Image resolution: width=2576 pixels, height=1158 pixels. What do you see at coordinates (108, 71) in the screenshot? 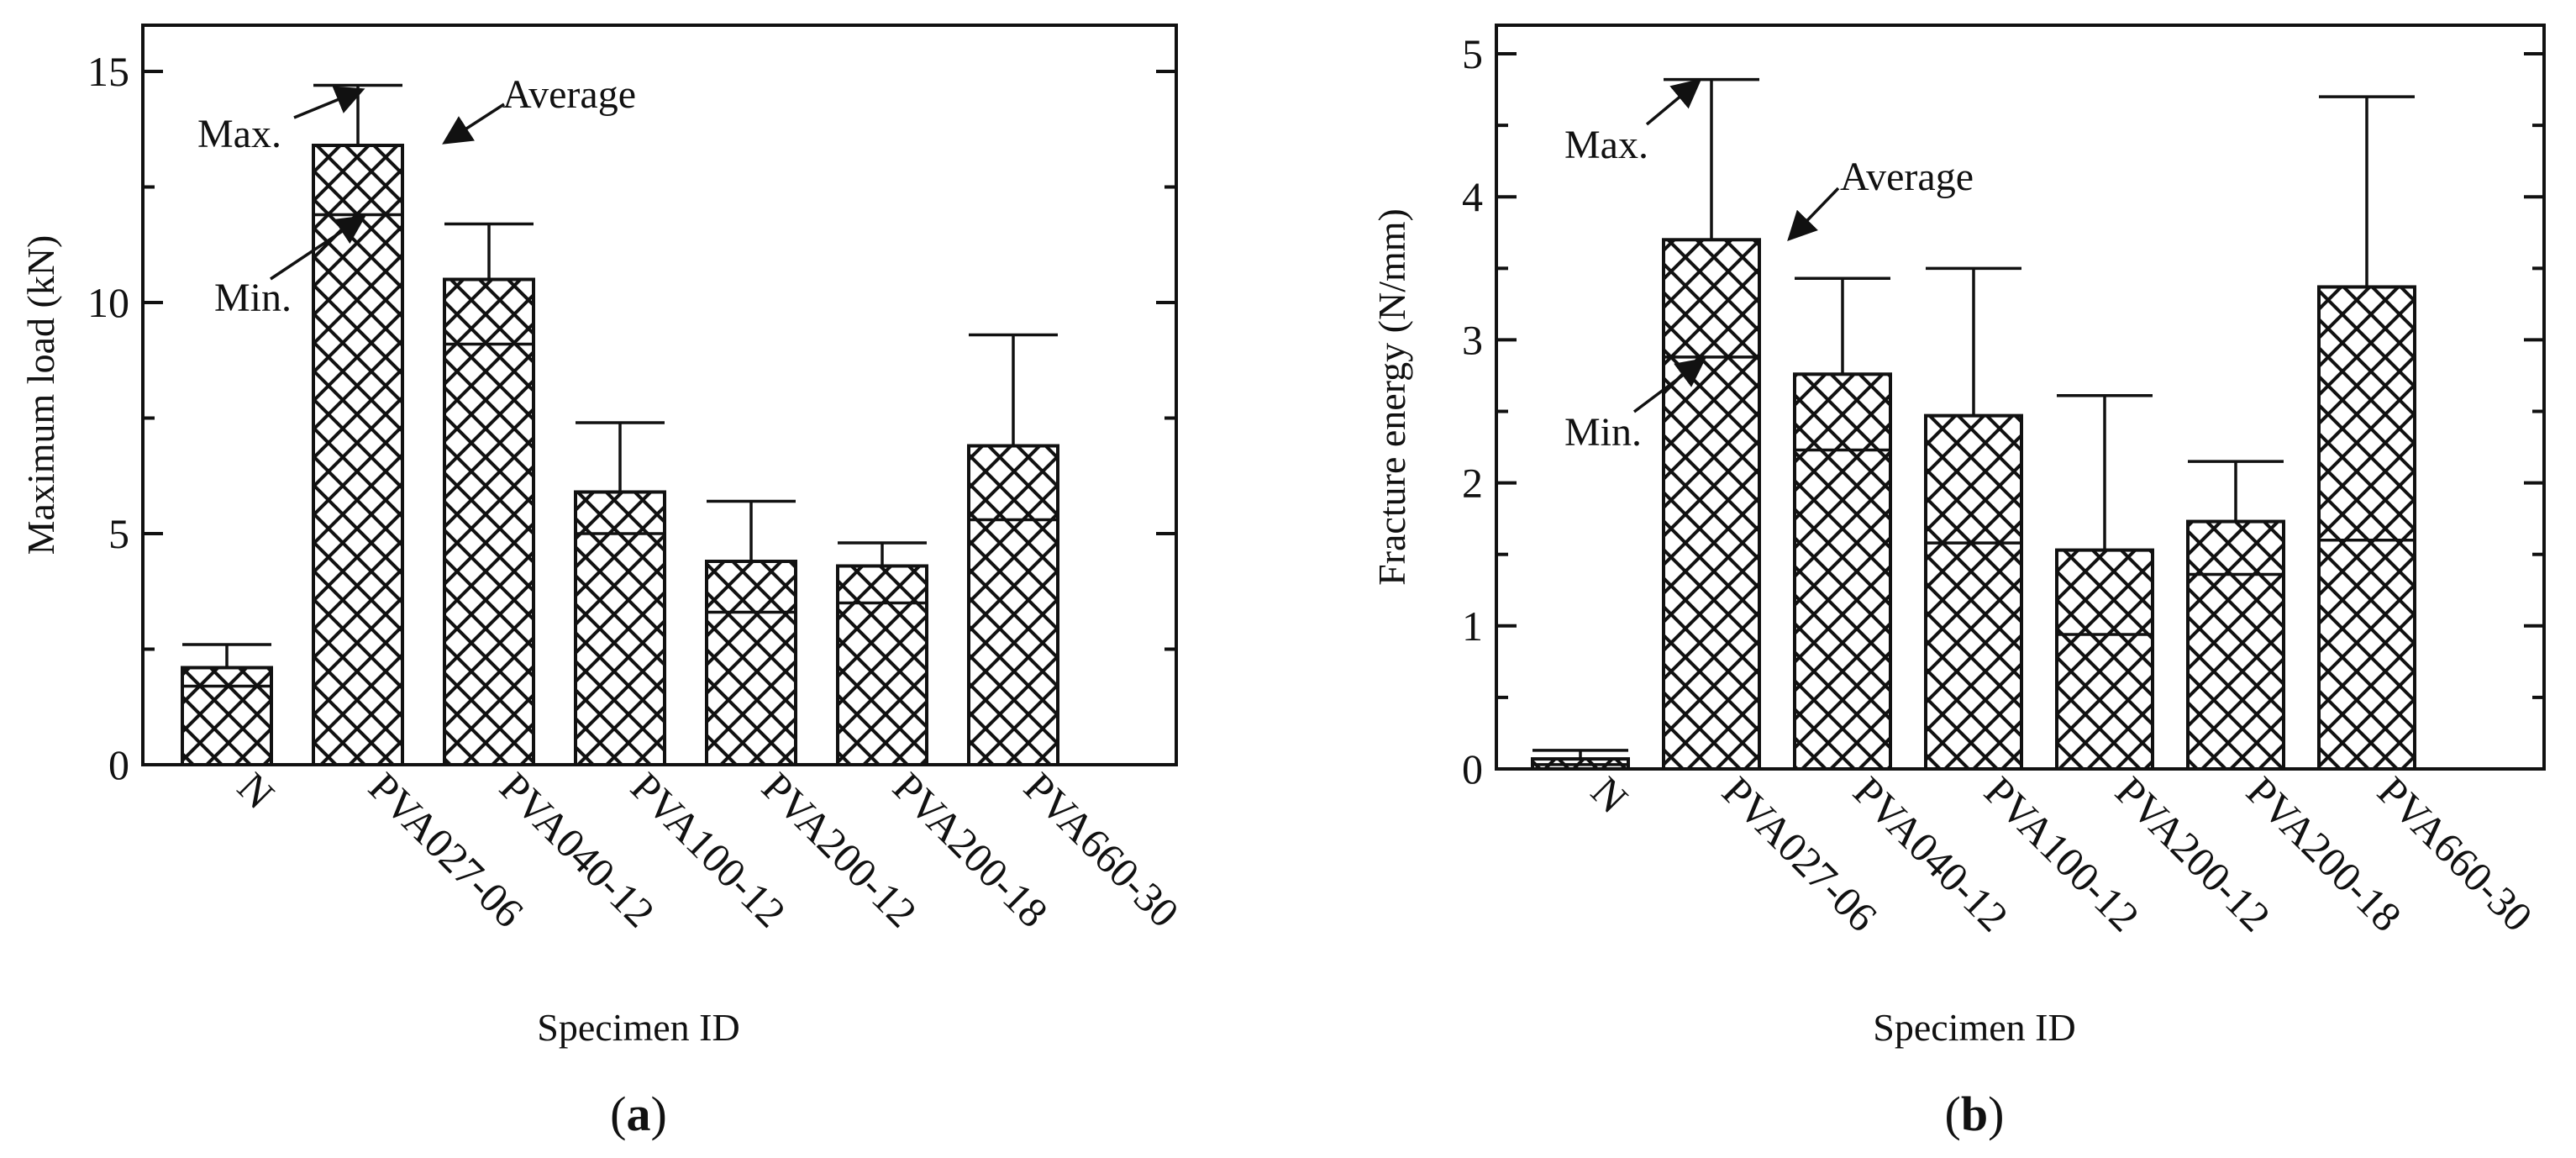
I see `y-tick-label: 15` at bounding box center [108, 71].